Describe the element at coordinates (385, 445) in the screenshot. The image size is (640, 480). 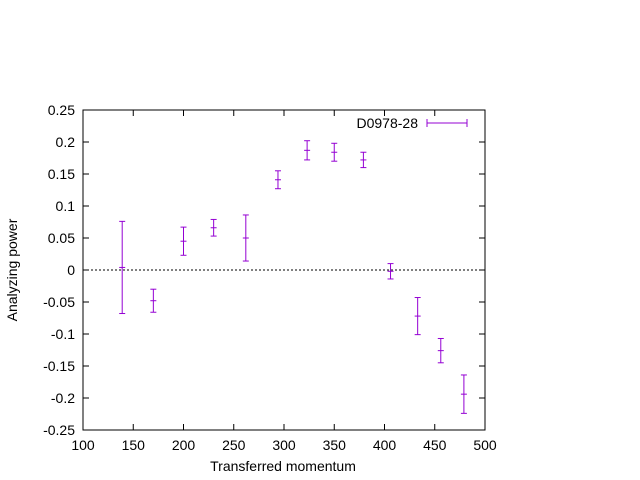
I see `x-tick-label: 400` at that location.